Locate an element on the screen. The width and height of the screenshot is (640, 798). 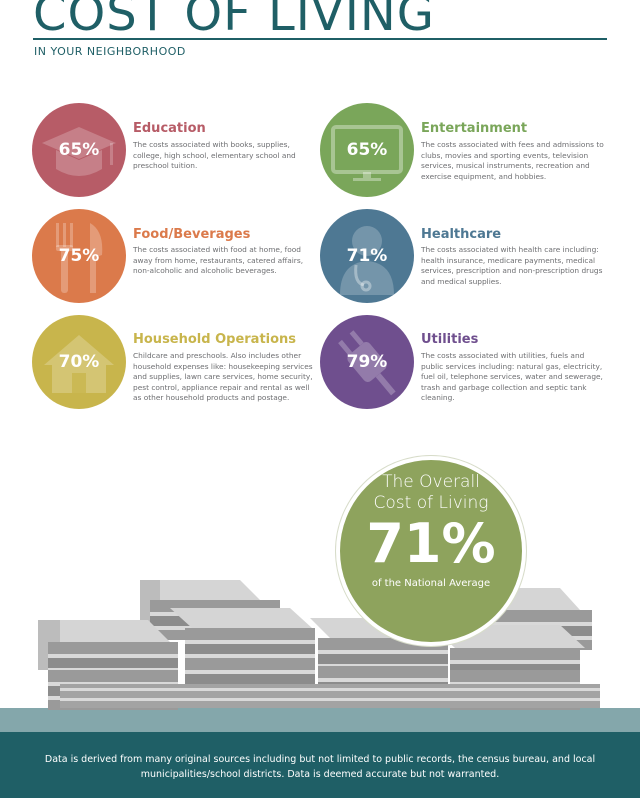
graduation-cap-icon is located at coordinates (79, 151).